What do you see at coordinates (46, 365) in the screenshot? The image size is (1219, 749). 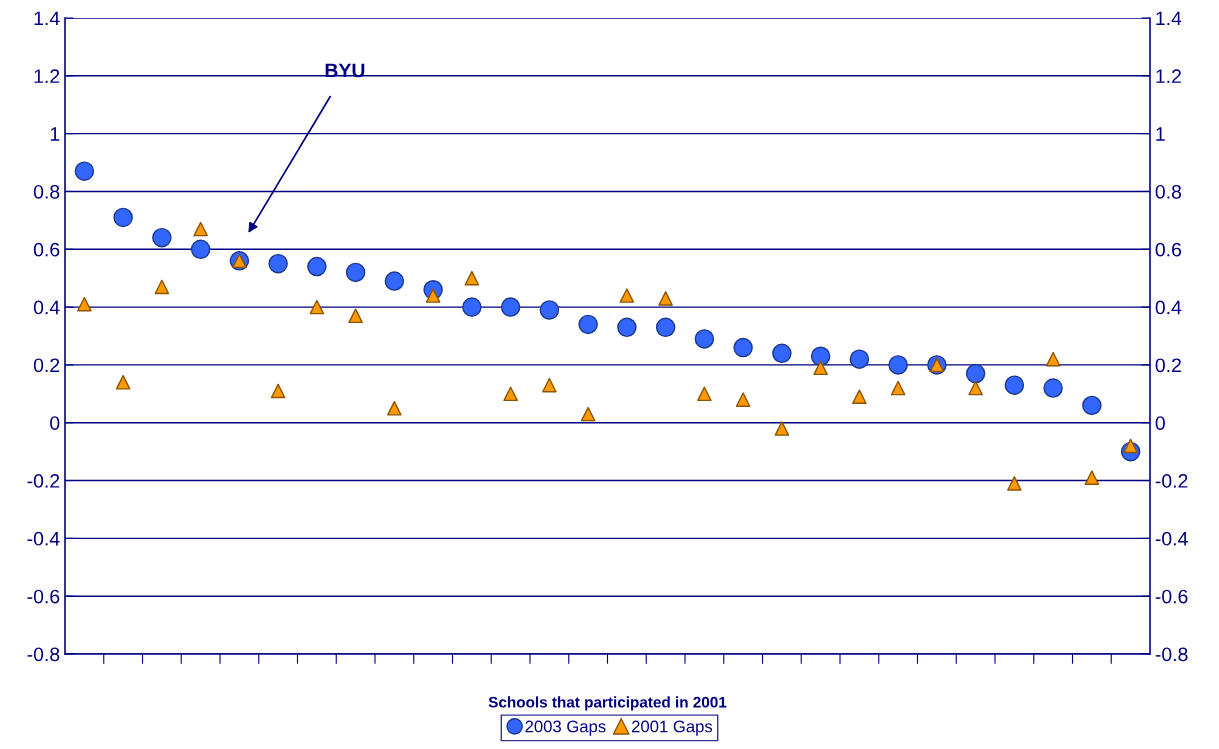 I see `y-tick-label: 0.2` at bounding box center [46, 365].